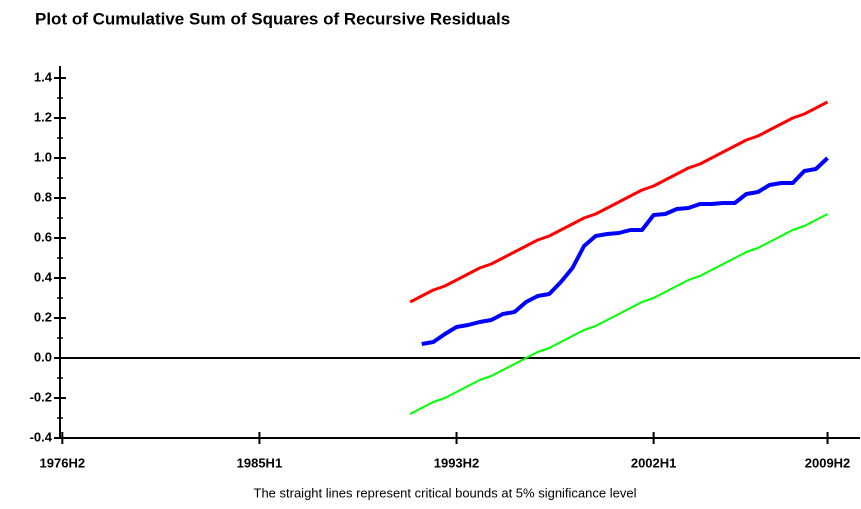 The width and height of the screenshot is (861, 509). What do you see at coordinates (43, 196) in the screenshot?
I see `y-tick-label: 0.8` at bounding box center [43, 196].